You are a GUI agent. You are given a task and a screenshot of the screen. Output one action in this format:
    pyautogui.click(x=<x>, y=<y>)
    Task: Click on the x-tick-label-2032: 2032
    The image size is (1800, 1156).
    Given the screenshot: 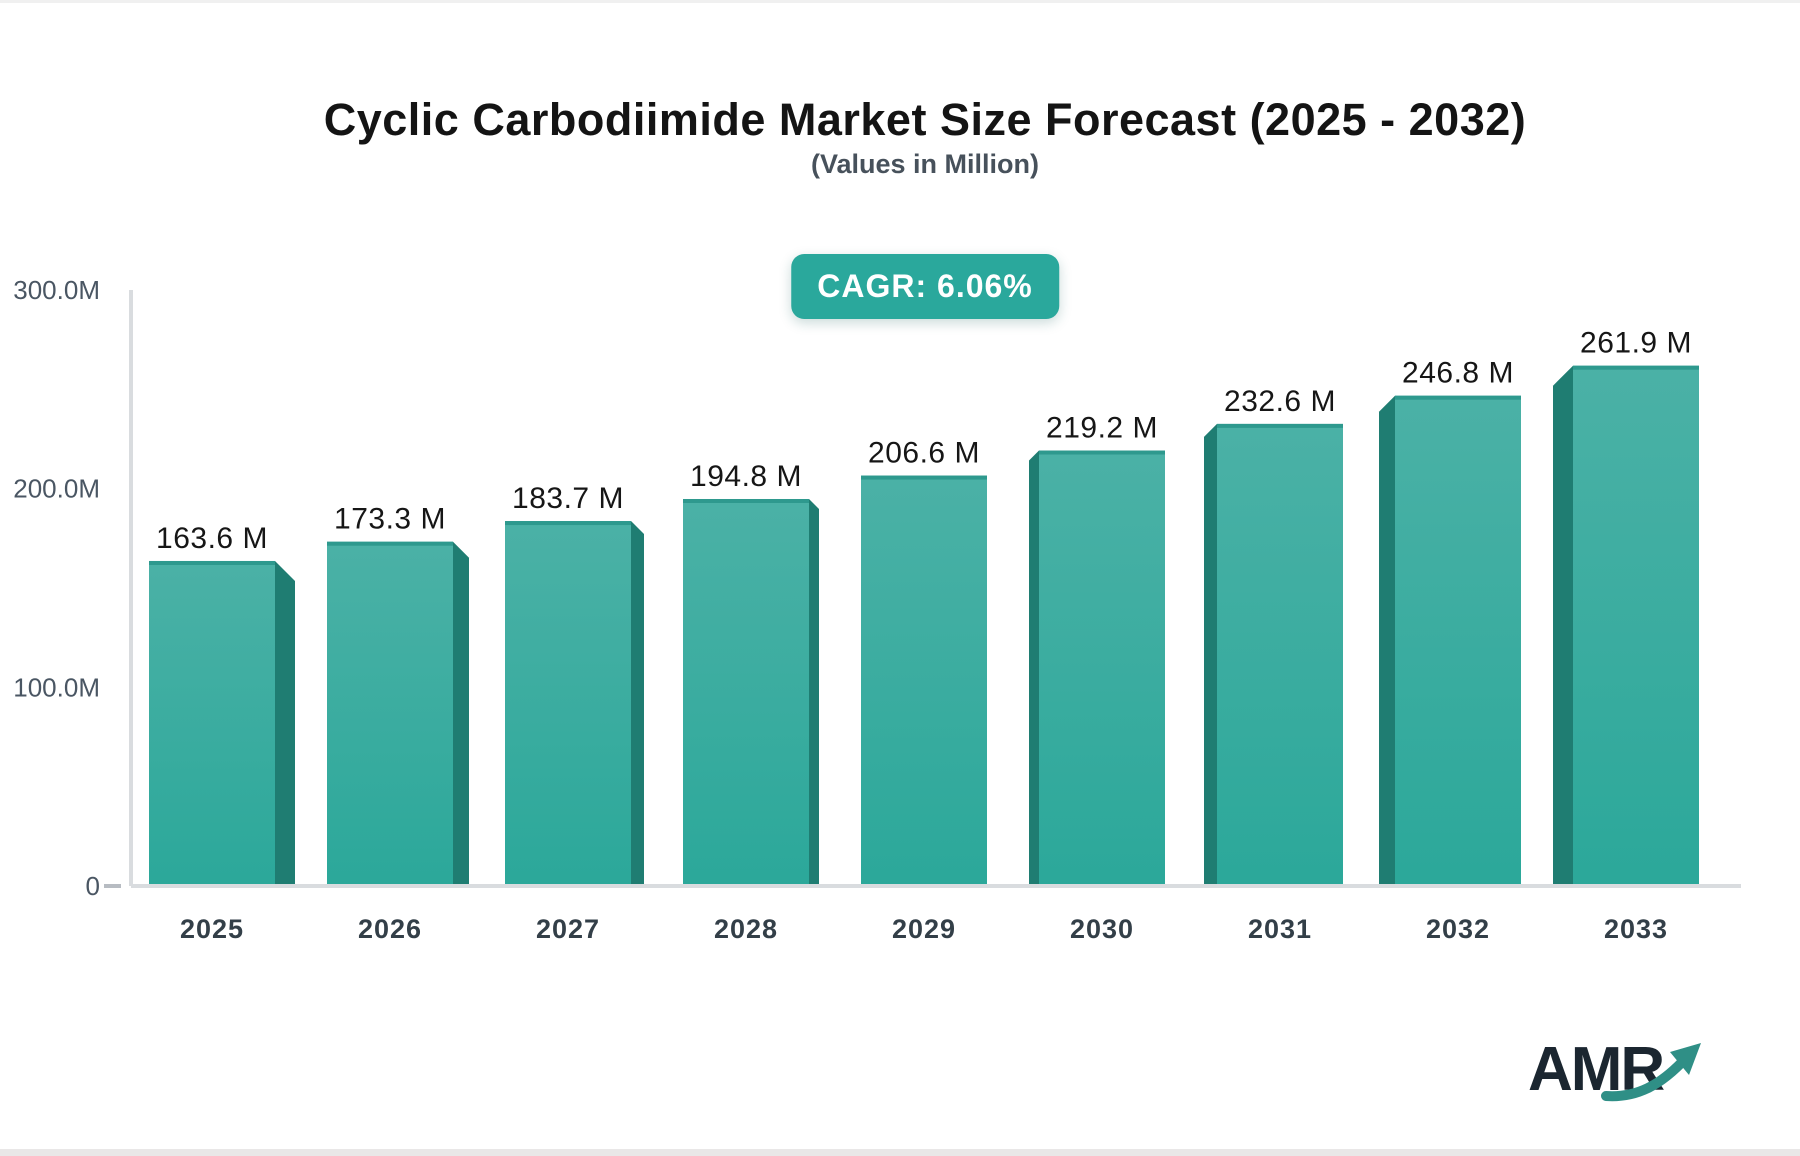 What is the action you would take?
    pyautogui.click(x=1458, y=929)
    